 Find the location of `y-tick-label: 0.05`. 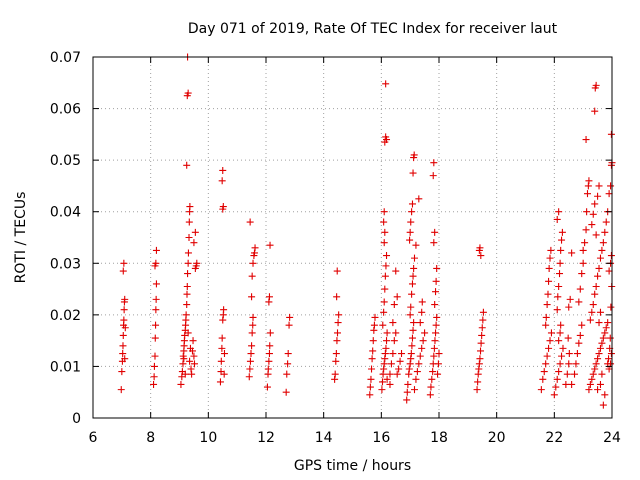

y-tick-label: 0.05 is located at coordinates (65, 161).